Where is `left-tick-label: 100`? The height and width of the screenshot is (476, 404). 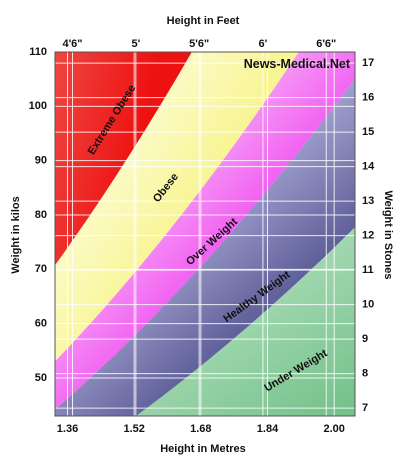
left-tick-label: 100 is located at coordinates (38, 106).